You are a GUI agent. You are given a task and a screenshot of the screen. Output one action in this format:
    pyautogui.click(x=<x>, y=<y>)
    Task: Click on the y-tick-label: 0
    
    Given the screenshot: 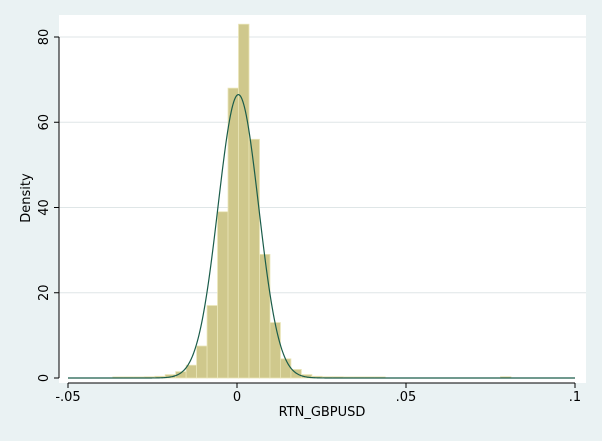 What is the action you would take?
    pyautogui.click(x=44, y=378)
    